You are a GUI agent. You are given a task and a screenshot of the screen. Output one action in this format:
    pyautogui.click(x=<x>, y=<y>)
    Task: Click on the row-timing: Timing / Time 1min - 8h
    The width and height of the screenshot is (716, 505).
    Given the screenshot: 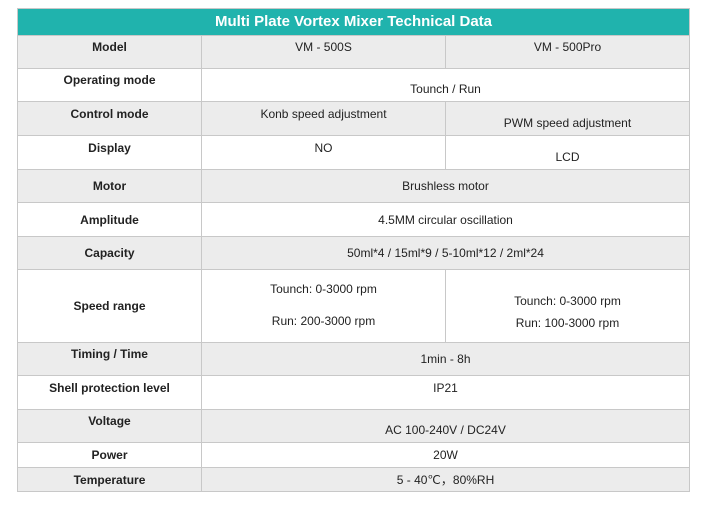 What is the action you would take?
    pyautogui.click(x=353, y=359)
    